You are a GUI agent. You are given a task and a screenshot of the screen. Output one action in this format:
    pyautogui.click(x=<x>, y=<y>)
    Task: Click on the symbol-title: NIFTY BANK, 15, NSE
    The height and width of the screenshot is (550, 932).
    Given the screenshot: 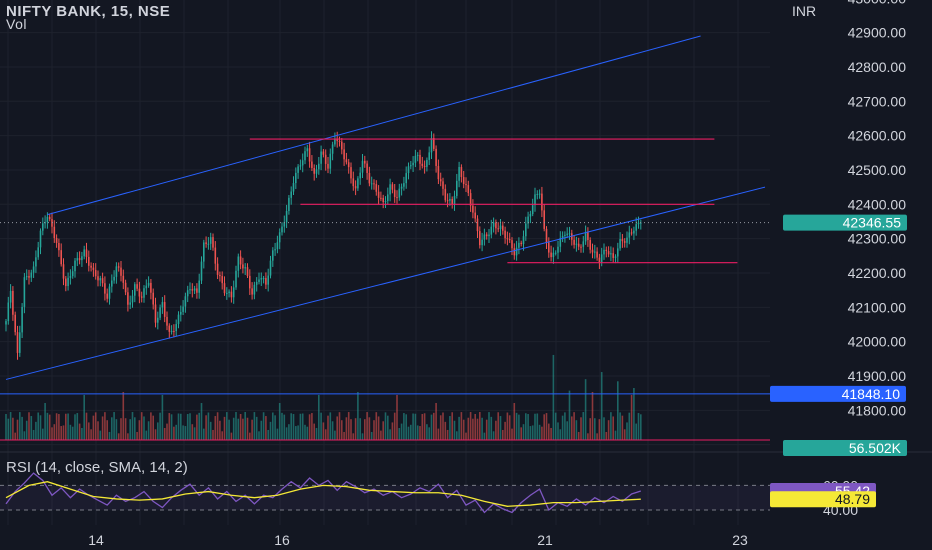 What is the action you would take?
    pyautogui.click(x=88, y=11)
    